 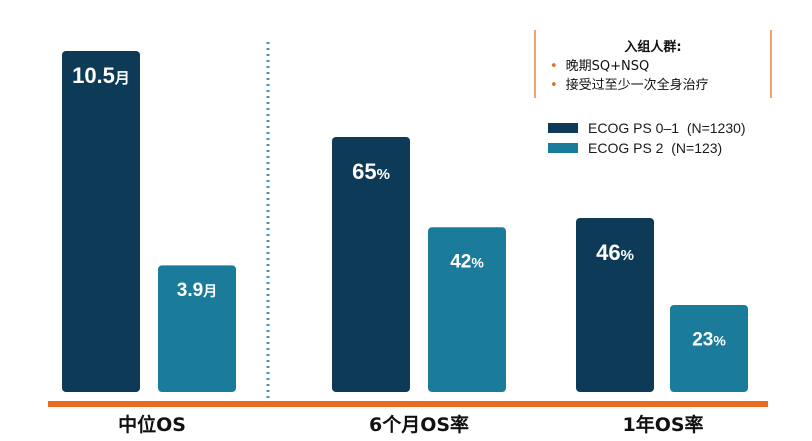 I want to click on bar-value-label: 23%, so click(x=709, y=339).